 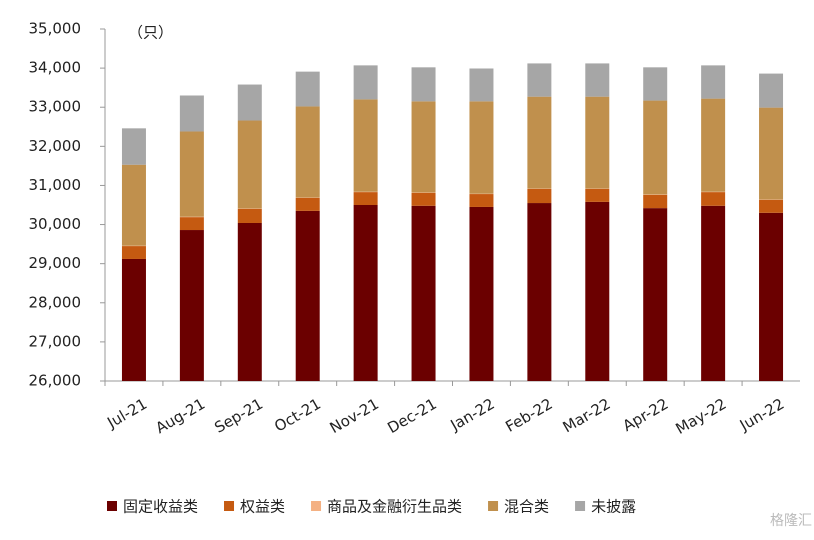 I want to click on x-tick-label: Aug-21, so click(x=181, y=416).